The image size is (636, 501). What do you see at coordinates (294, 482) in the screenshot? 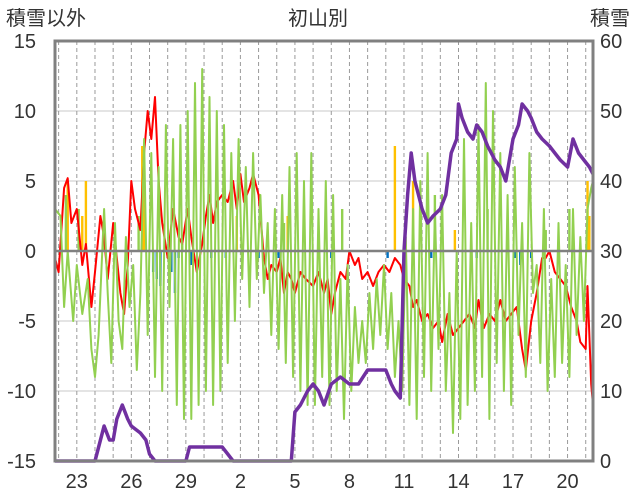
I see `x-tick-label: 5` at bounding box center [294, 482].